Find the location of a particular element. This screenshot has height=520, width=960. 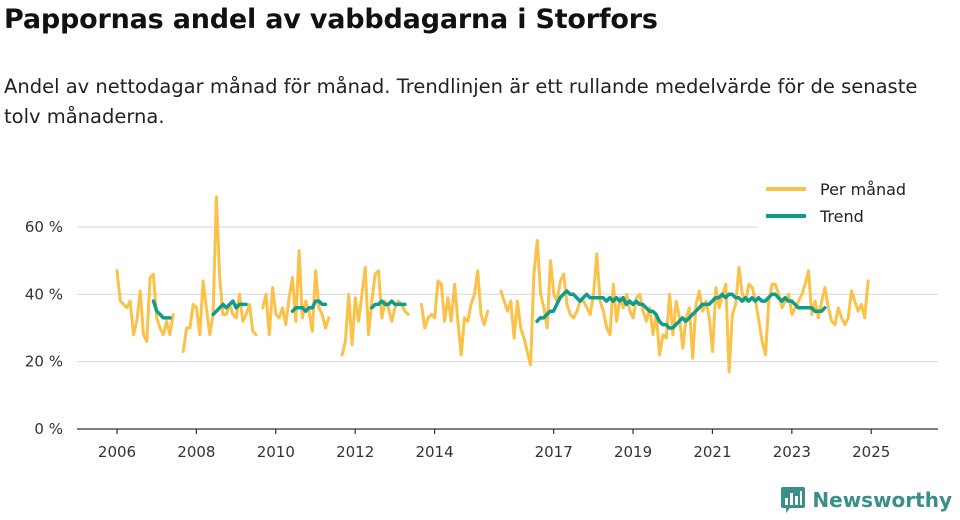

legend-background is located at coordinates (848, 202).